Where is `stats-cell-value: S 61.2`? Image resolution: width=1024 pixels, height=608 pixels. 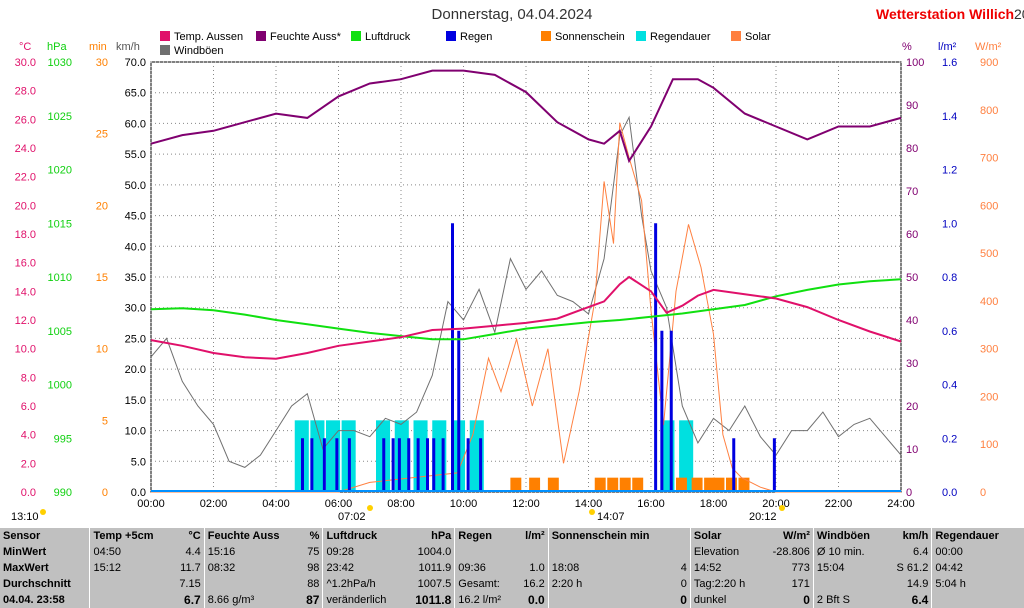 stats-cell-value: S 61.2 is located at coordinates (912, 568).